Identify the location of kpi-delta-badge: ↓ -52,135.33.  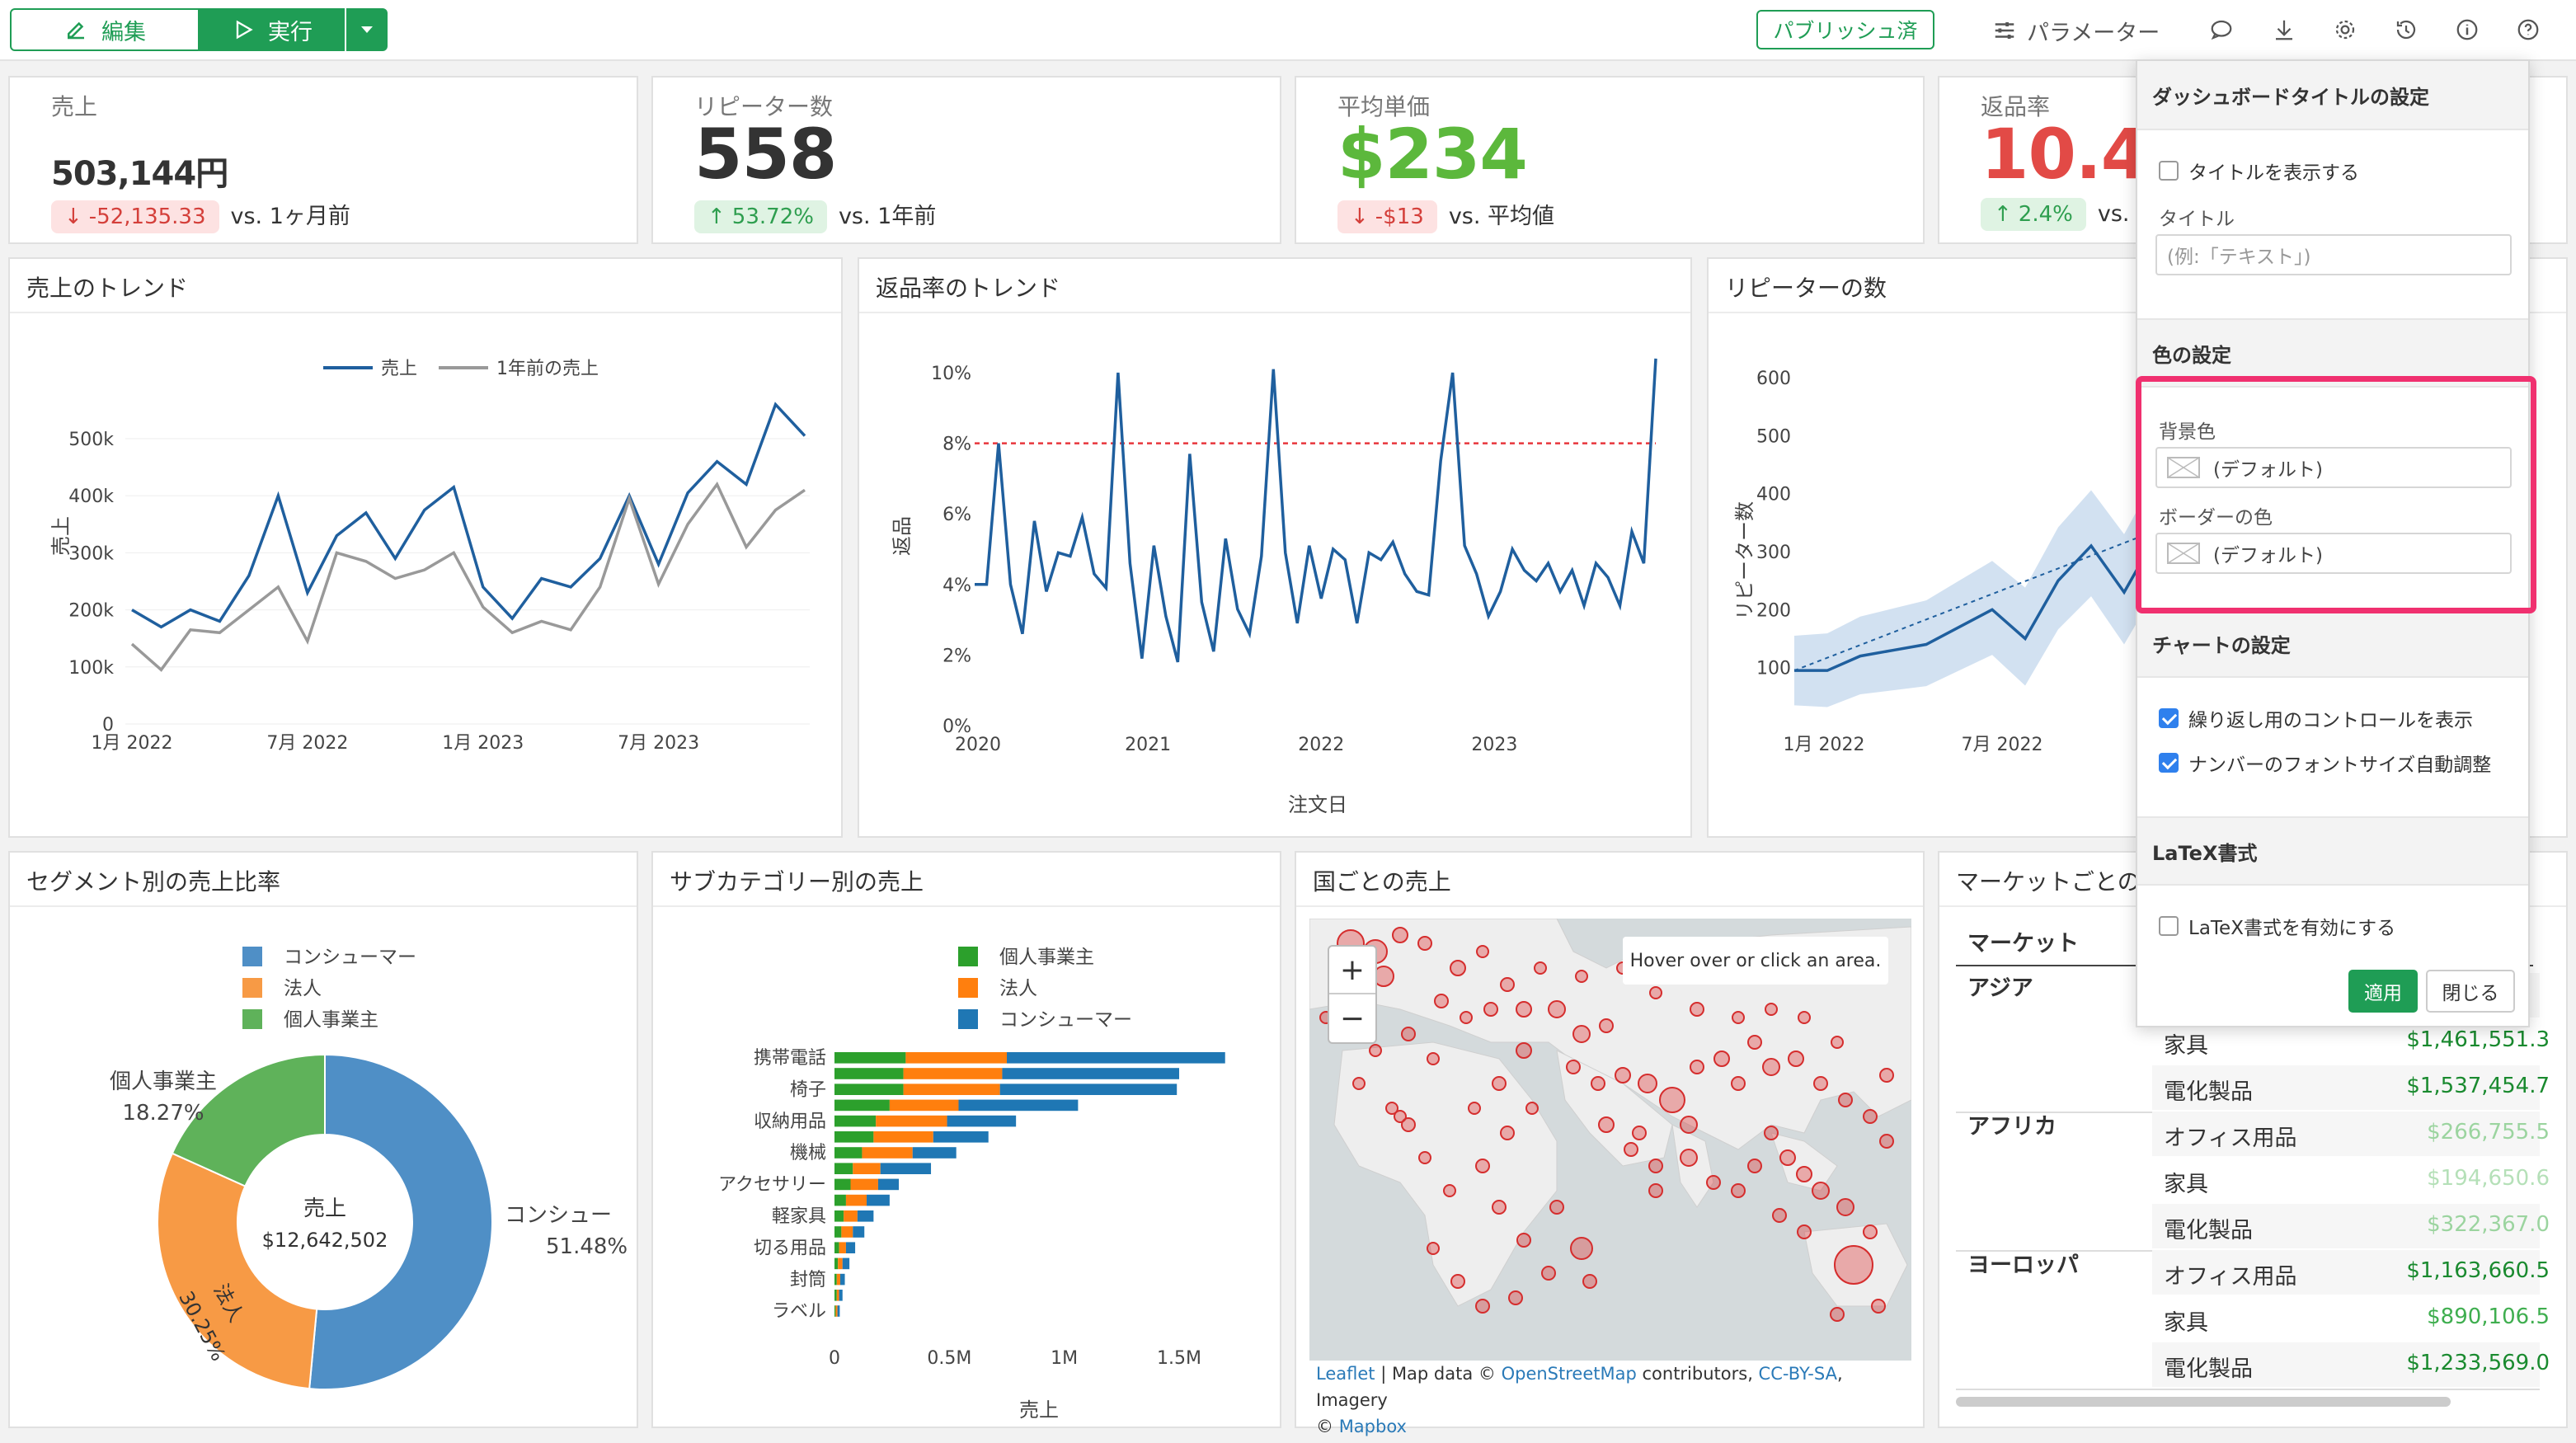
(135, 217).